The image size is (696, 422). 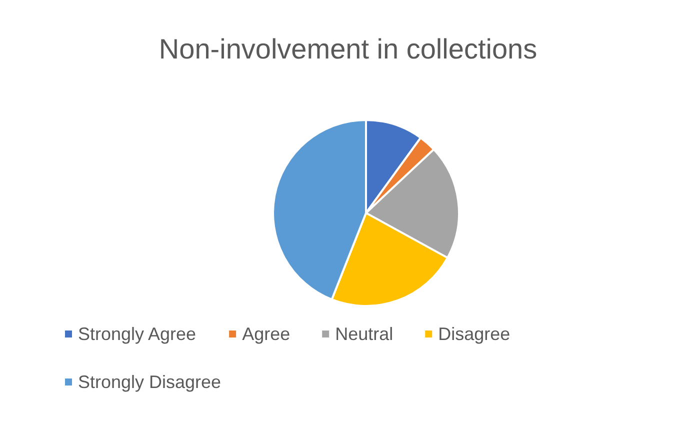 I want to click on chart-title: Non-involvement in collections, so click(x=348, y=49).